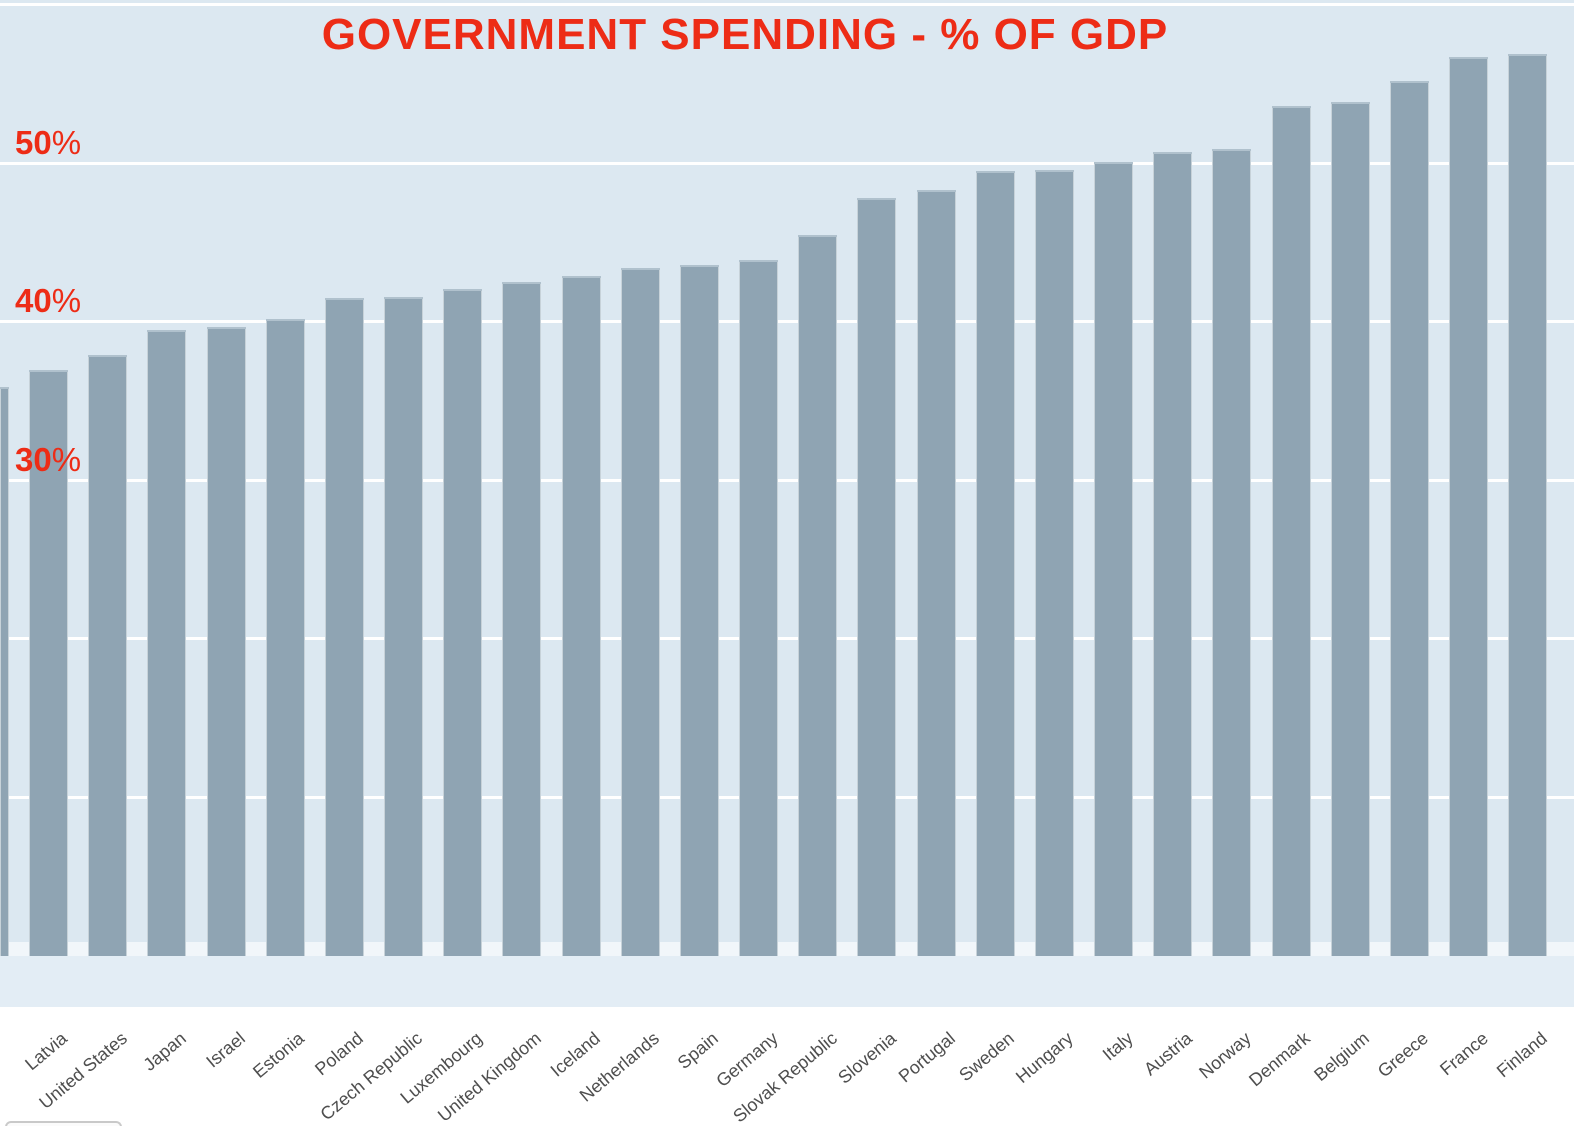 The image size is (1574, 1126). I want to click on bar-finland, so click(1528, 505).